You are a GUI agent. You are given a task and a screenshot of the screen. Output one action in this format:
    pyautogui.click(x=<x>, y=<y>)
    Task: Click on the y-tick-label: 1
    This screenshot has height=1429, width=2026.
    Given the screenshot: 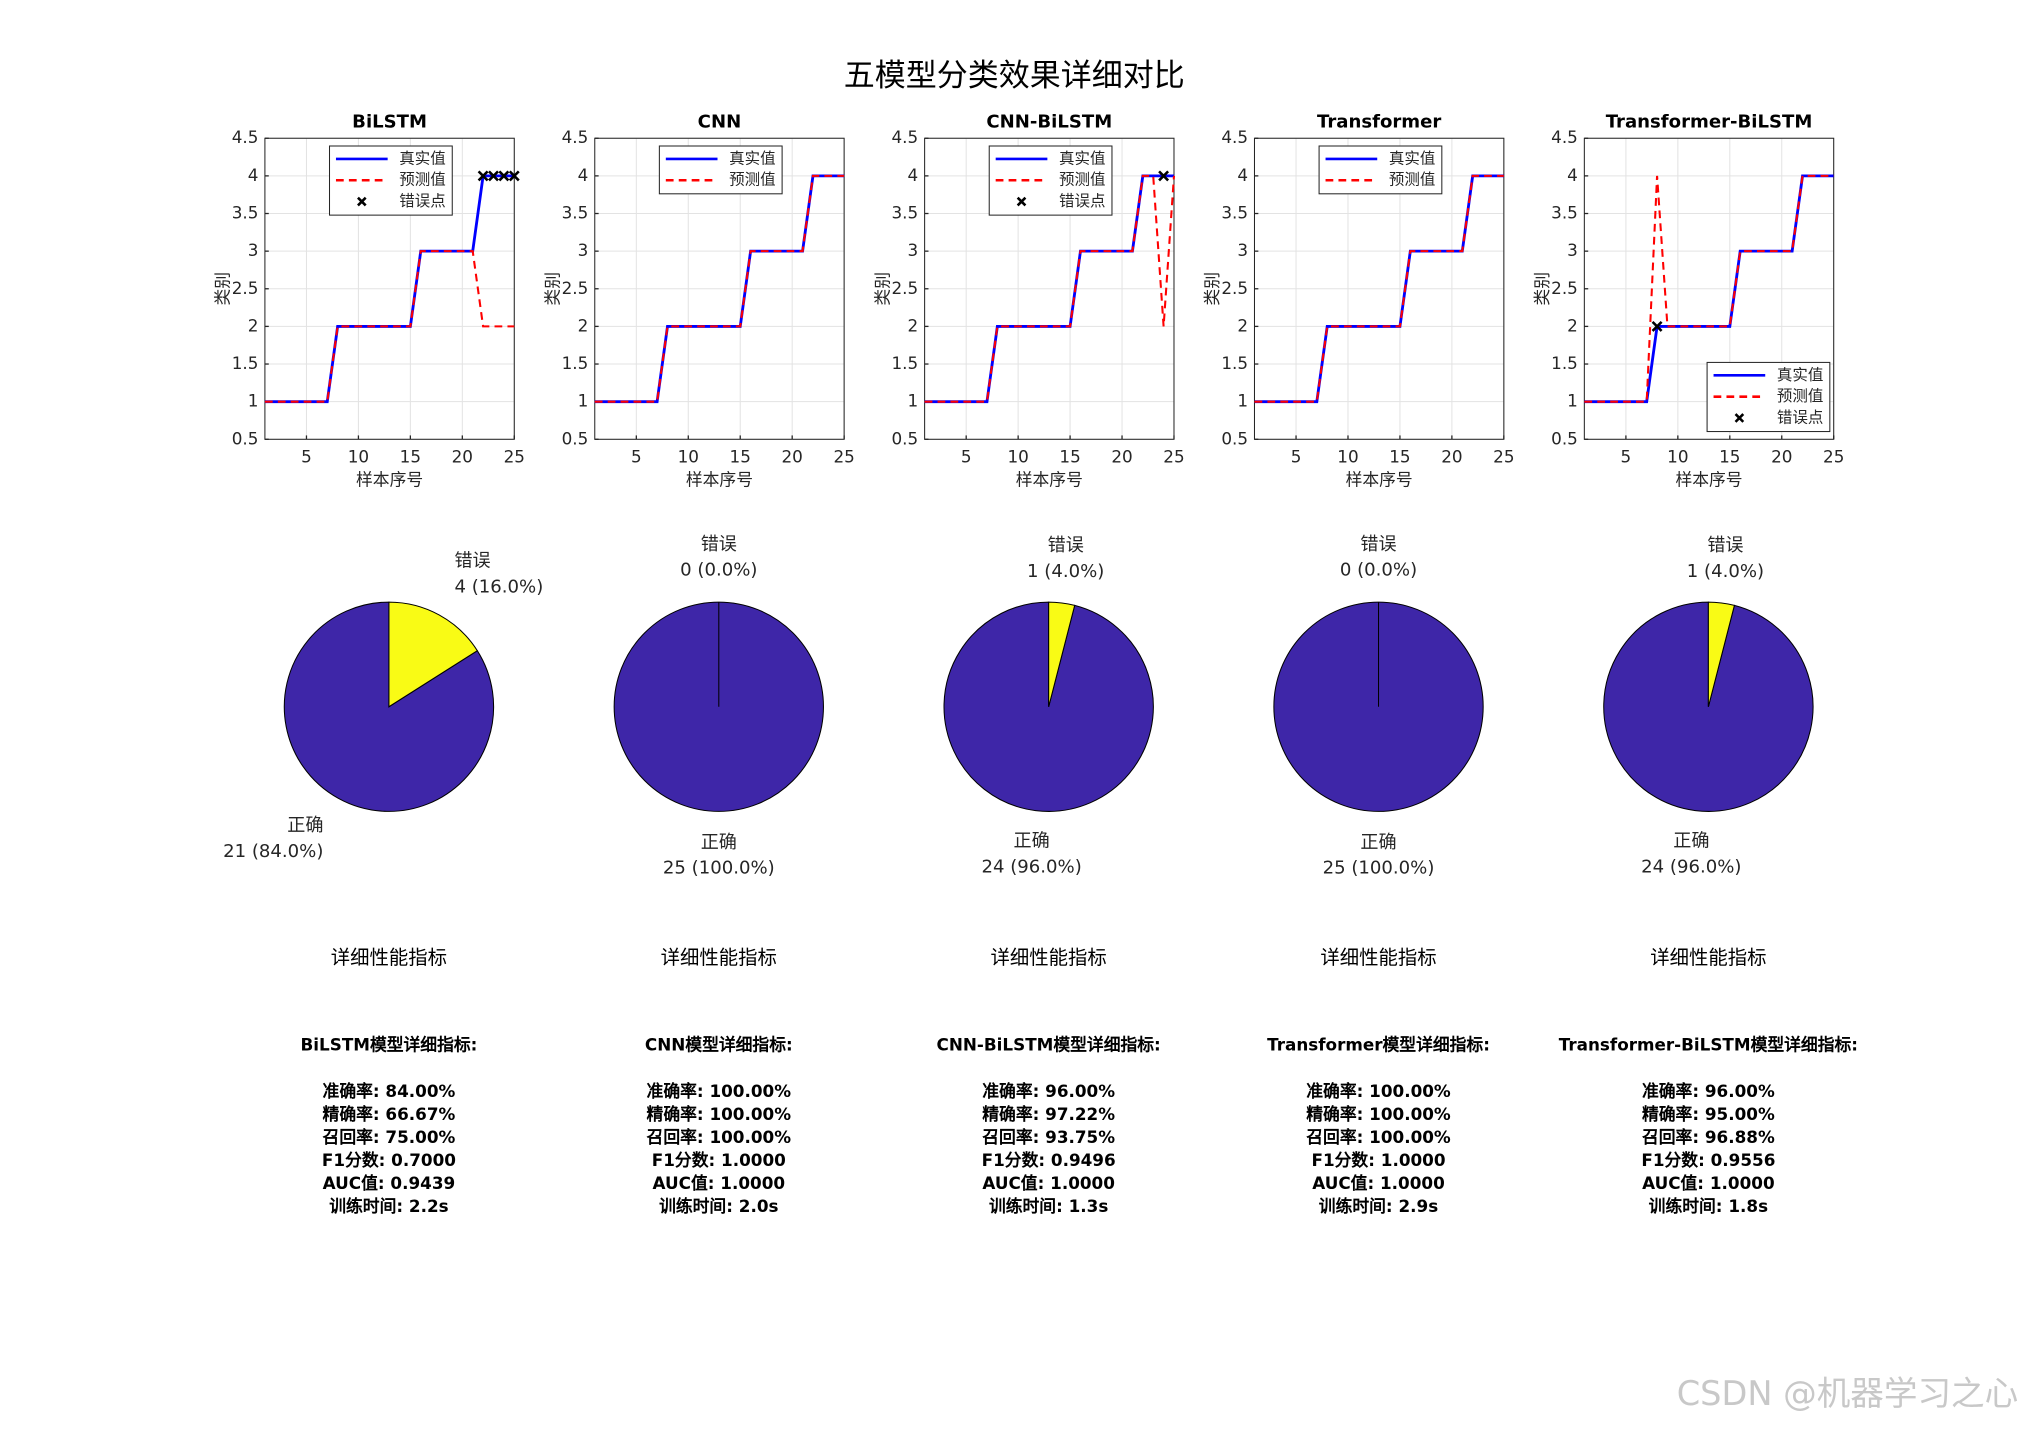 What is the action you would take?
    pyautogui.click(x=583, y=401)
    